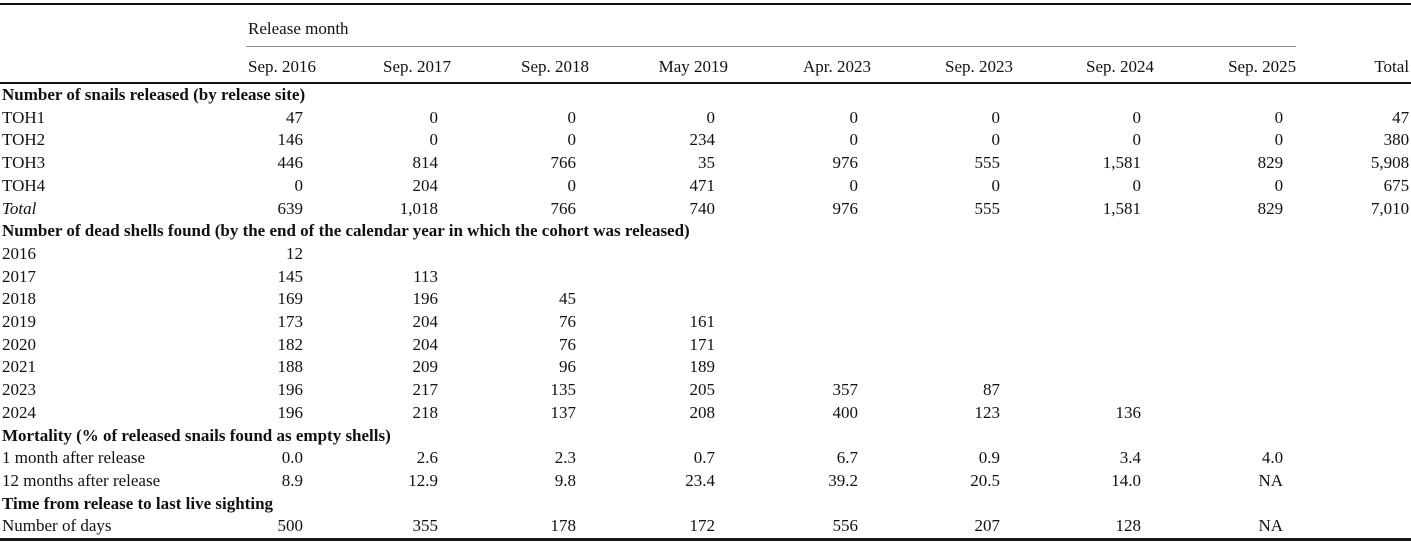 The image size is (1411, 542). What do you see at coordinates (702, 208) in the screenshot?
I see `cell: 740` at bounding box center [702, 208].